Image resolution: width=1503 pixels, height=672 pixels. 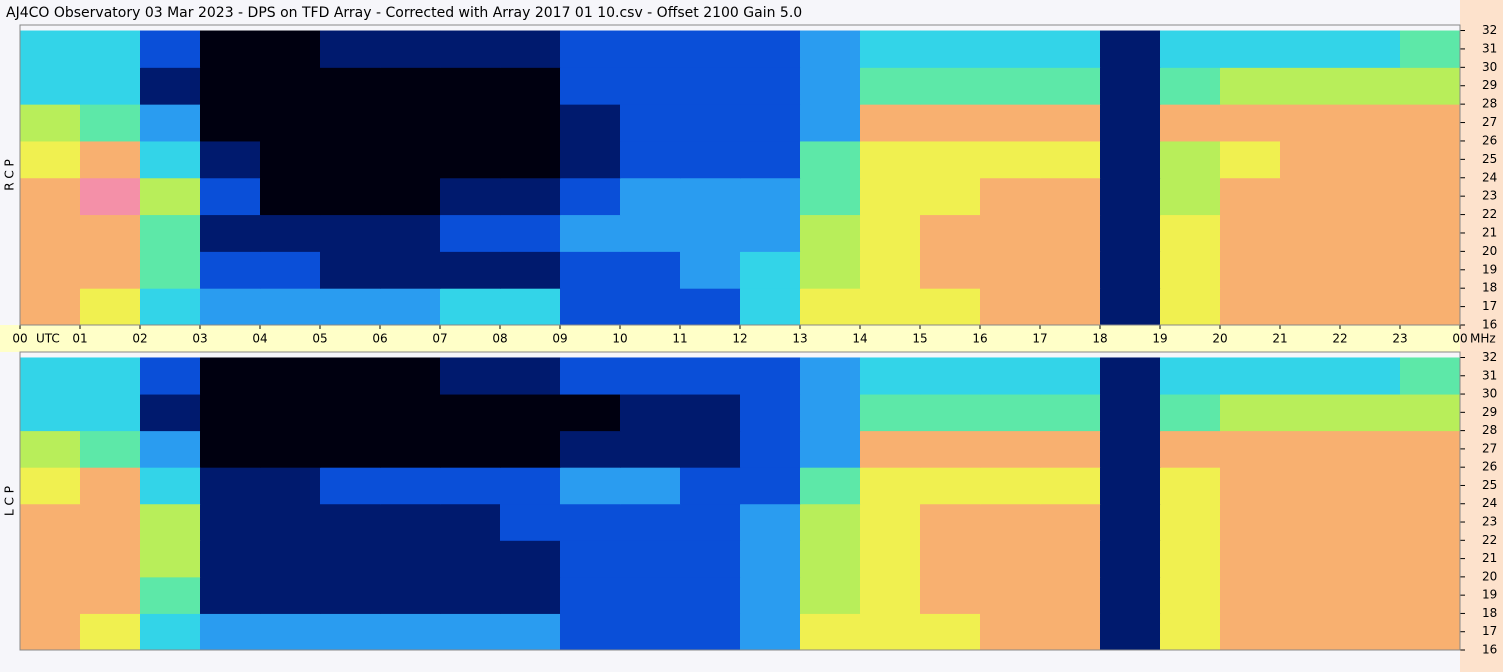 What do you see at coordinates (1489, 104) in the screenshot?
I see `y-tick-label: 28` at bounding box center [1489, 104].